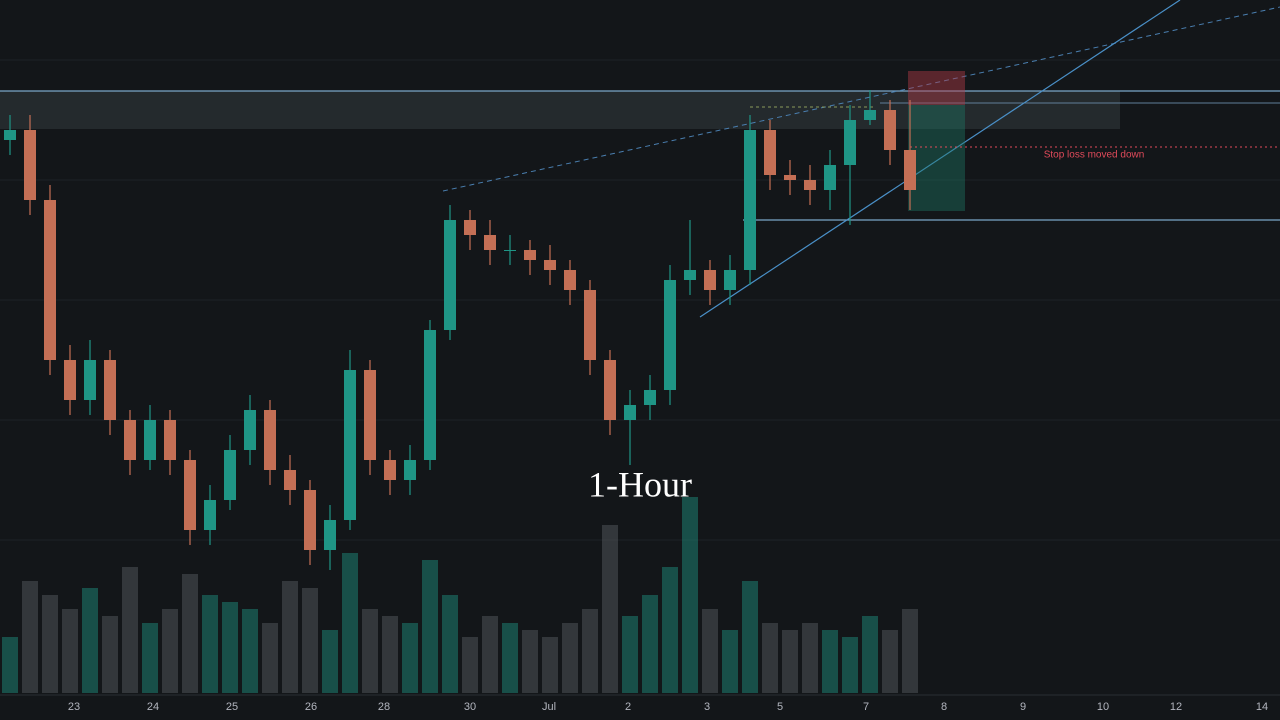 This screenshot has height=720, width=1280. I want to click on x-tick-label: 8, so click(944, 707).